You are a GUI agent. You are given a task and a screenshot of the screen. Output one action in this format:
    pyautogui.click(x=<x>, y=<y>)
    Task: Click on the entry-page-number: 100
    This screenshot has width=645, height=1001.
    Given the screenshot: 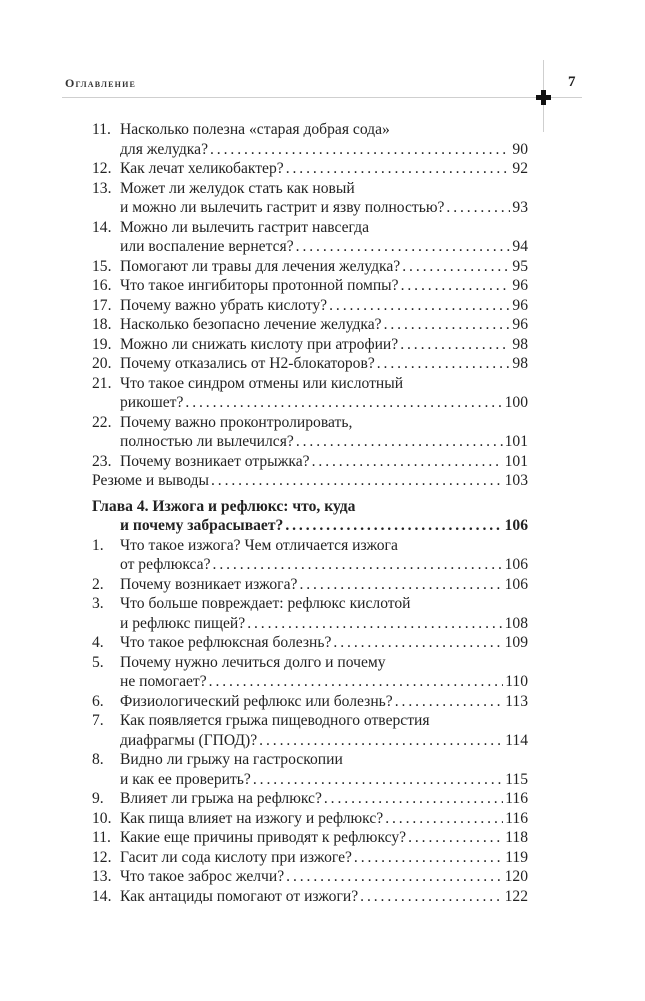 What is the action you would take?
    pyautogui.click(x=516, y=402)
    